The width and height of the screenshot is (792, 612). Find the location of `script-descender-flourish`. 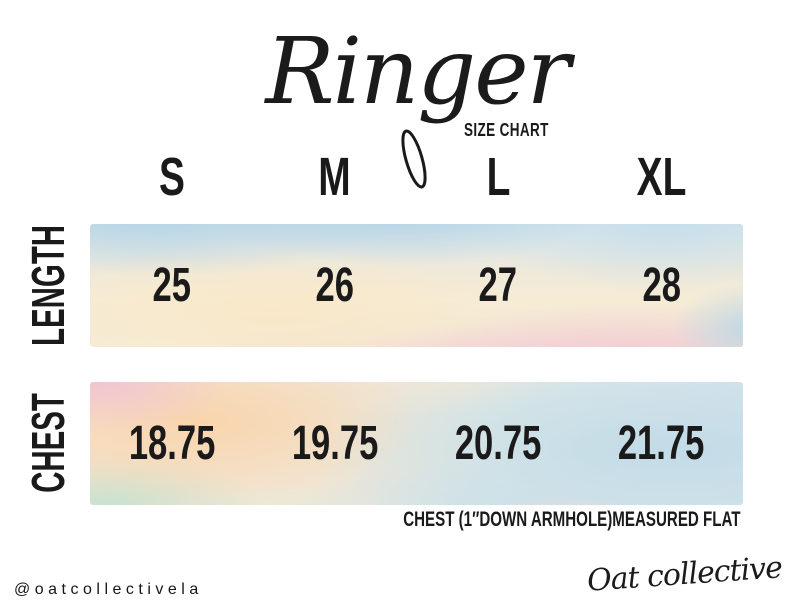

script-descender-flourish is located at coordinates (414, 159).